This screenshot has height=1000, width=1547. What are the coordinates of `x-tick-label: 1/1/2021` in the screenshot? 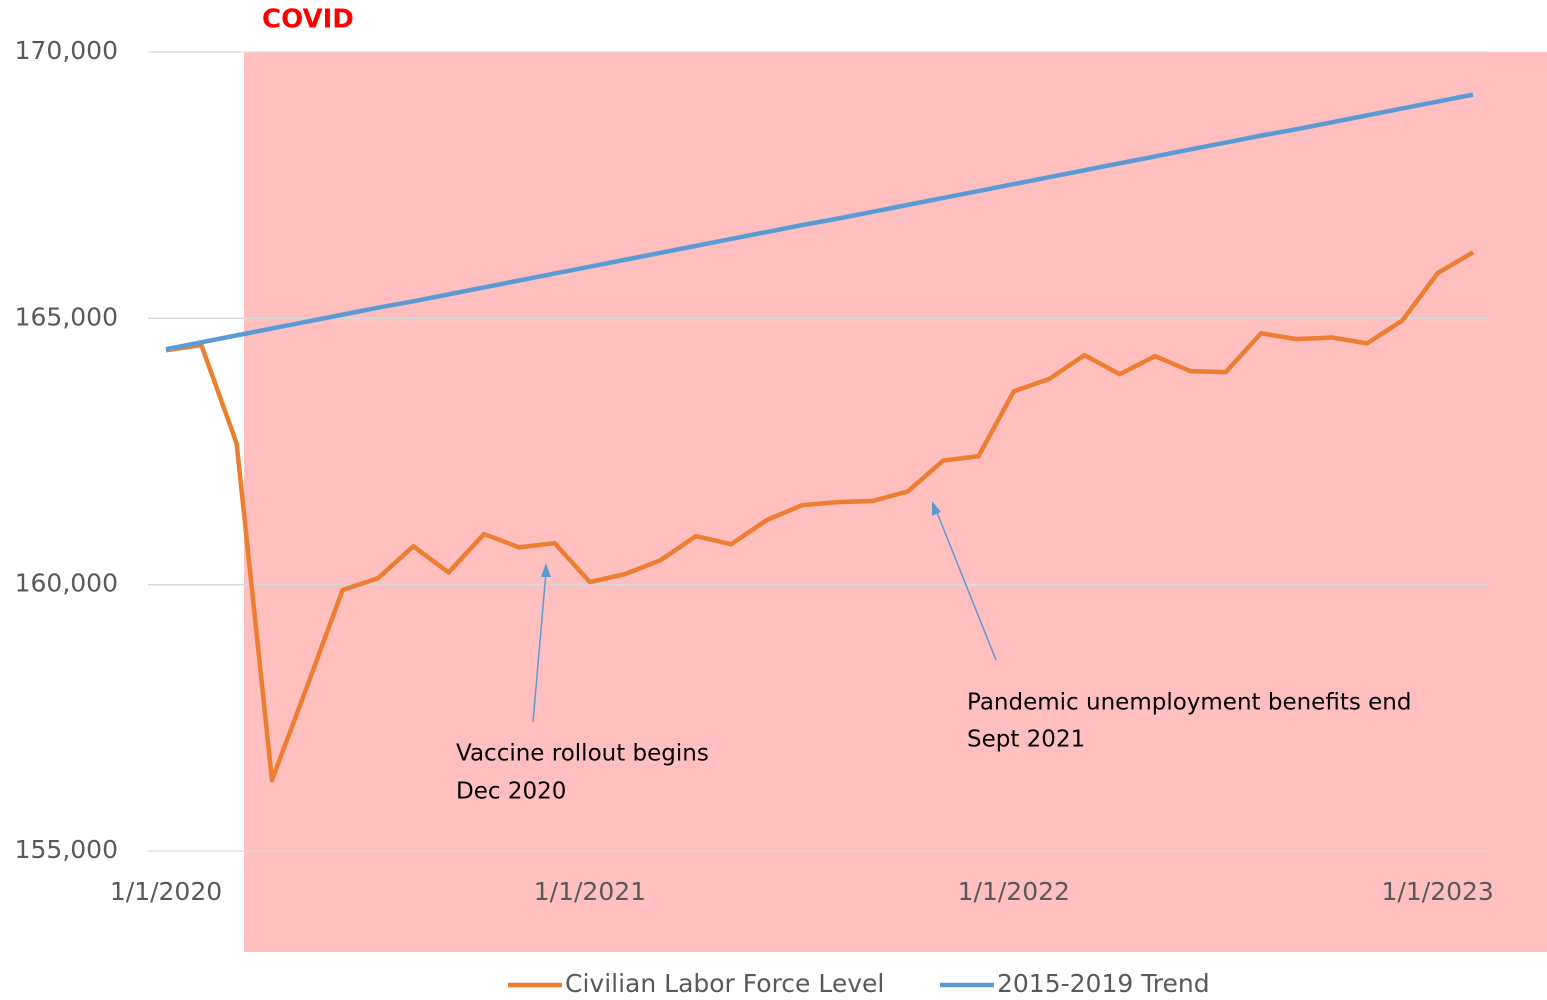 It's located at (590, 891).